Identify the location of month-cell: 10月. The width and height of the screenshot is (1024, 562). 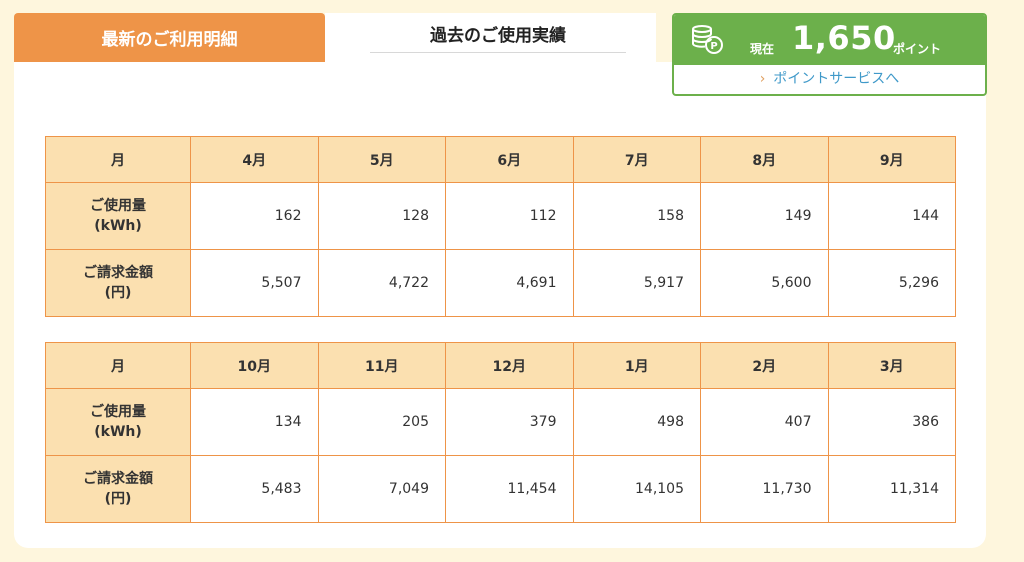
(254, 365).